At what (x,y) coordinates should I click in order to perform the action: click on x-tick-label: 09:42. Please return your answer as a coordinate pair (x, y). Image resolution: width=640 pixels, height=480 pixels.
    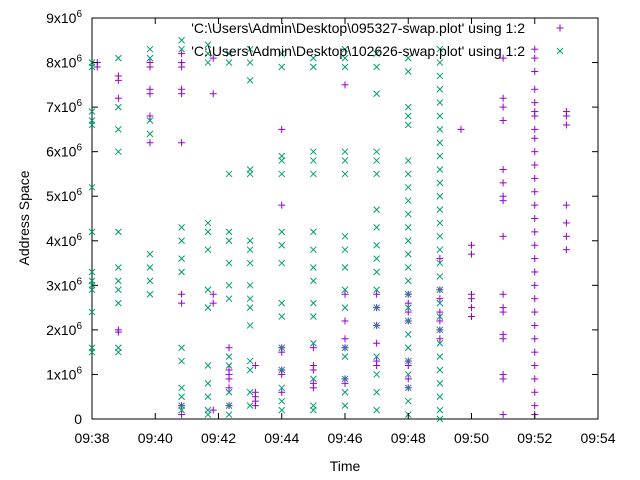
    Looking at the image, I should click on (218, 438).